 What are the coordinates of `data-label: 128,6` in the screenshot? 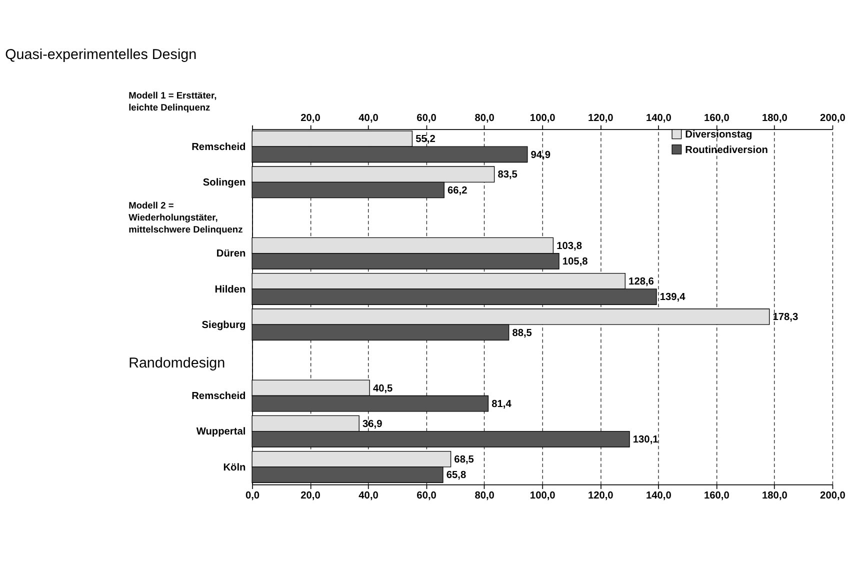 It's located at (641, 282).